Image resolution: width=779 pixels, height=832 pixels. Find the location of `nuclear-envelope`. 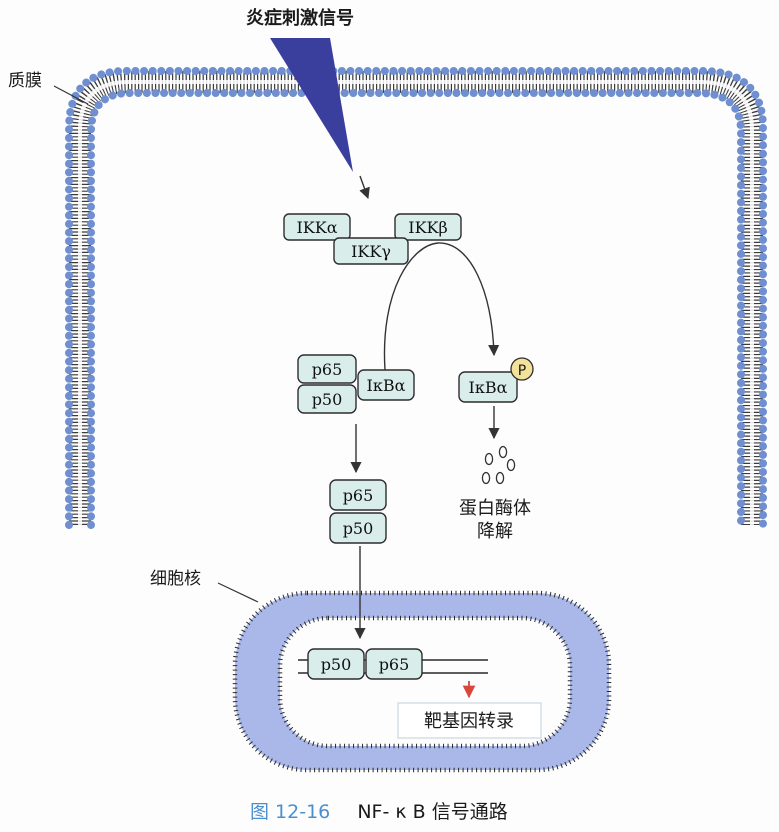

nuclear-envelope is located at coordinates (422, 681).